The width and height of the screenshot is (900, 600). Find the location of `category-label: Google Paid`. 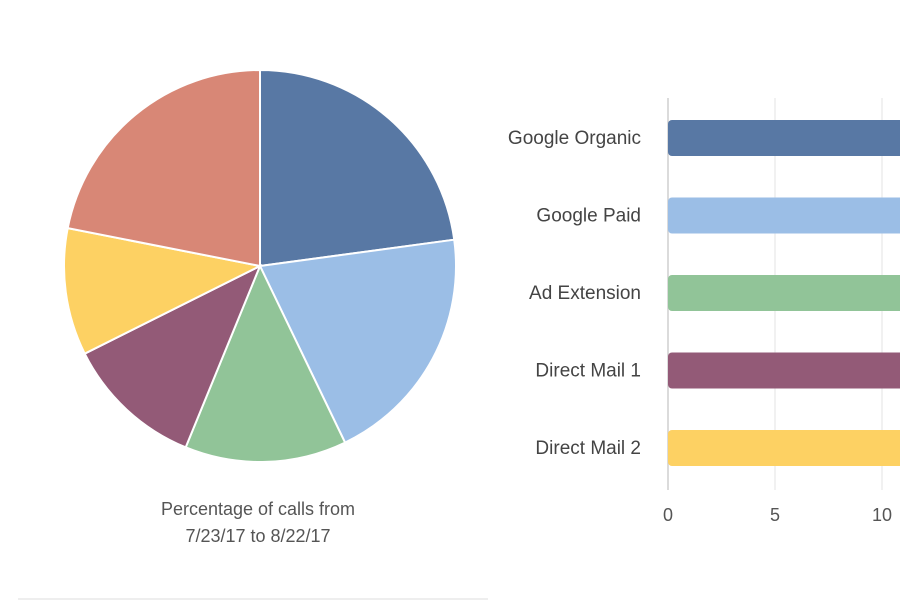

category-label: Google Paid is located at coordinates (588, 216).